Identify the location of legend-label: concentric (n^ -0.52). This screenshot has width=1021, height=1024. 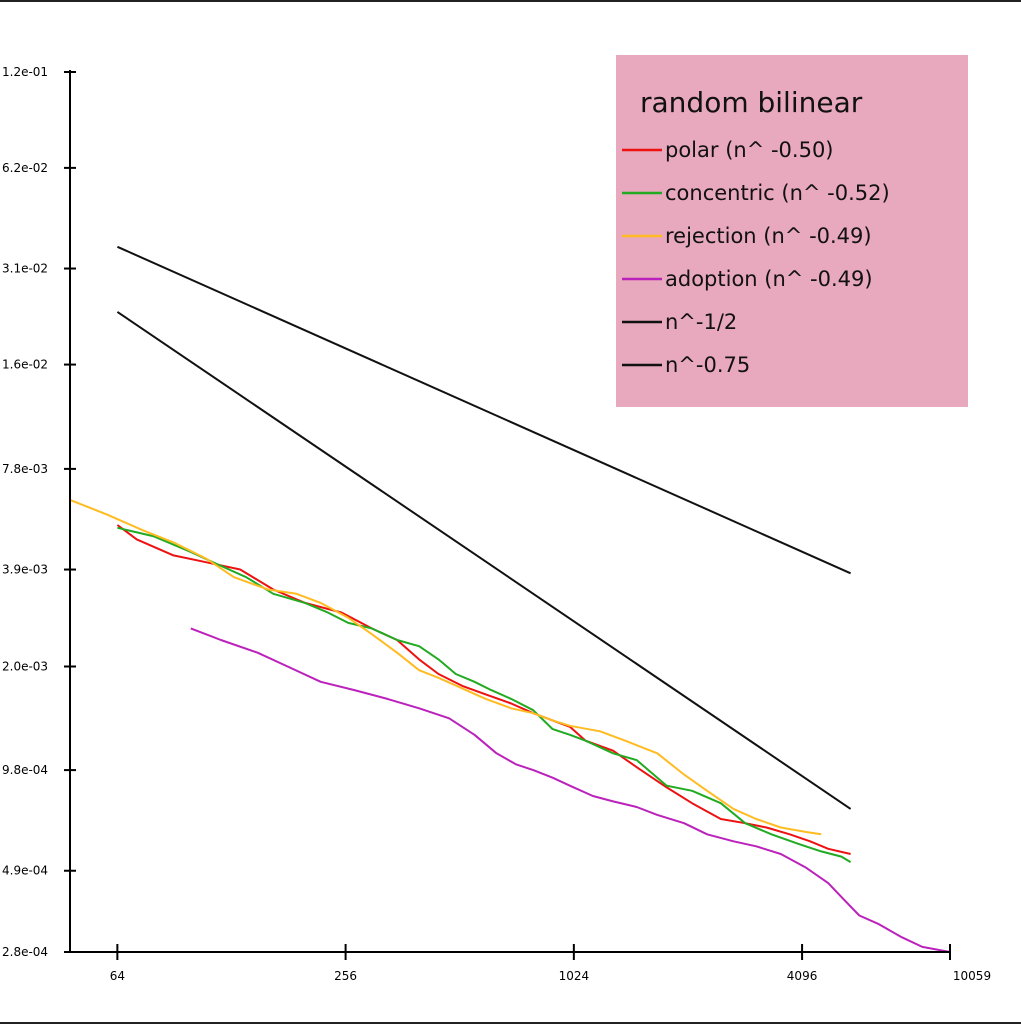
(777, 193).